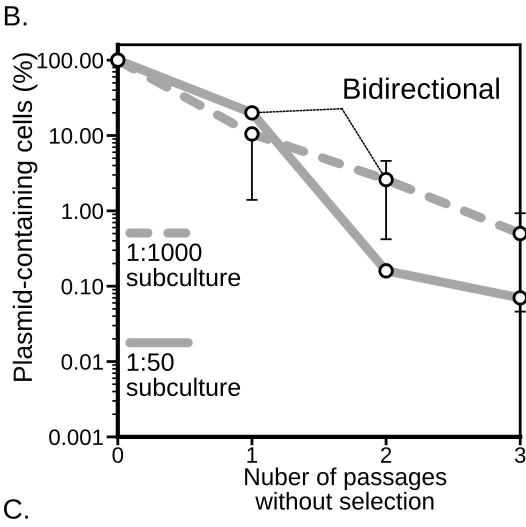  Describe the element at coordinates (82, 362) in the screenshot. I see `y-tick-label: 0.01` at that location.